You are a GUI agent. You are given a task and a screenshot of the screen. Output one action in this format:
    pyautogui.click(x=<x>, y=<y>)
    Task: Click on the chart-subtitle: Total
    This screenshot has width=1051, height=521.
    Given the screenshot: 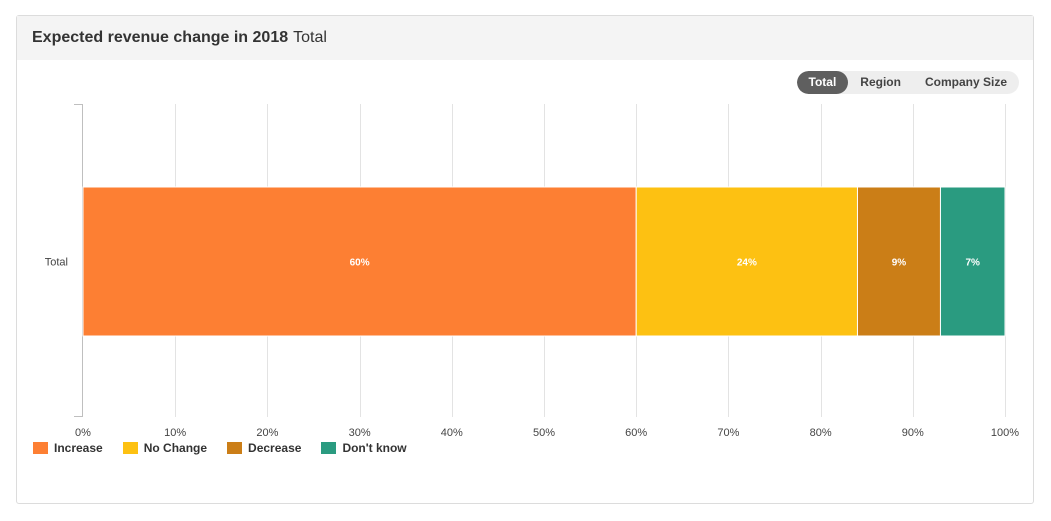 What is the action you would take?
    pyautogui.click(x=310, y=37)
    